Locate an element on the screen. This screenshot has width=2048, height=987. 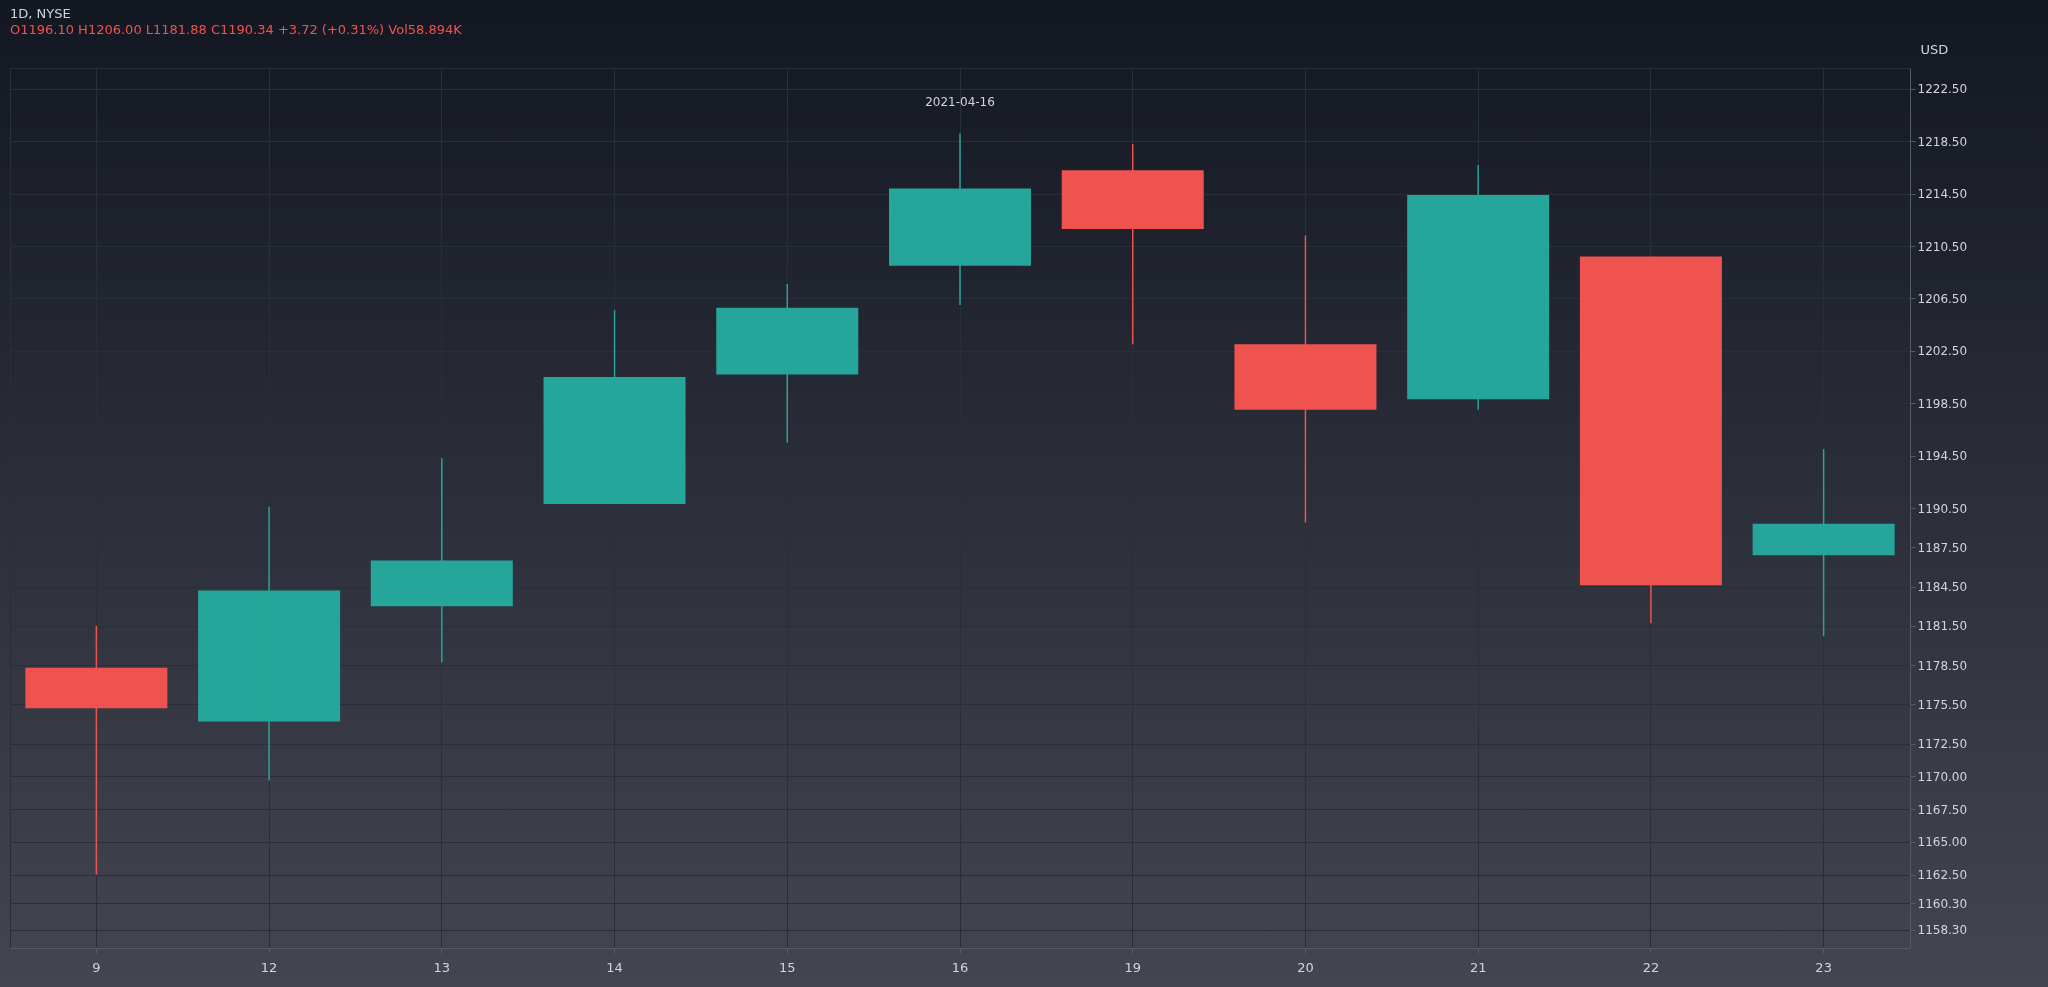
y-tick-label: 1160.30 is located at coordinates (1942, 903).